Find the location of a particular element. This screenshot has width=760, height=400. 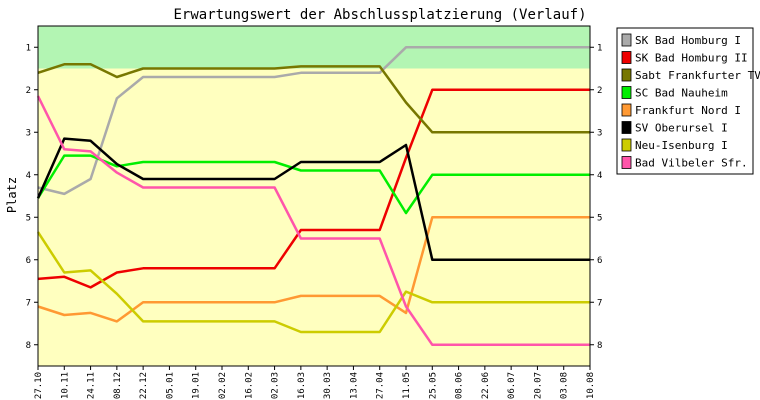

y-tick-label-left: 4 is located at coordinates (28, 176).